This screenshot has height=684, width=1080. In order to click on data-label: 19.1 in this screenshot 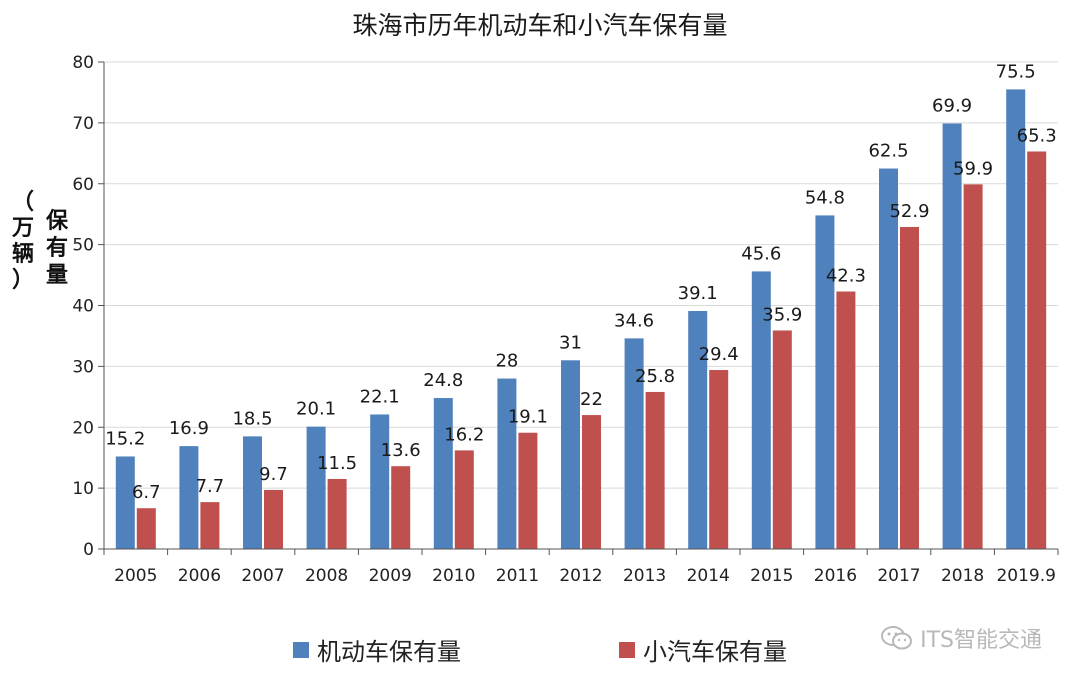, I will do `click(528, 417)`.